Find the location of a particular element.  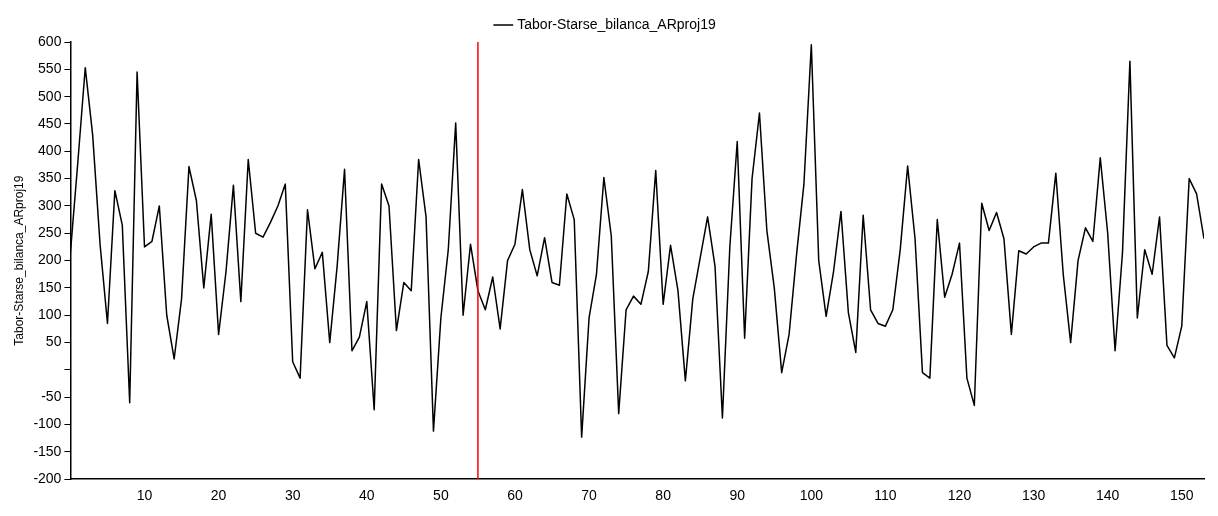

y-tick-label: 200 is located at coordinates (50, 259).